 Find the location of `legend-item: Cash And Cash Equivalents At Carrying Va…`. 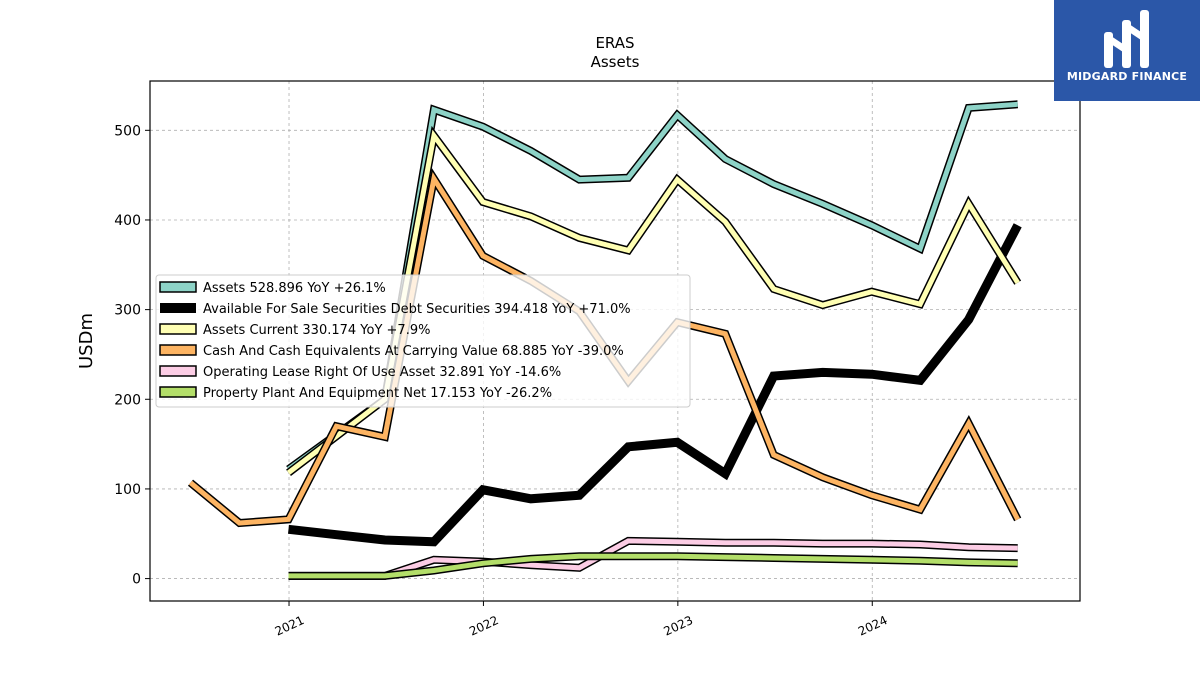

legend-item: Cash And Cash Equivalents At Carrying Va… is located at coordinates (391, 351).